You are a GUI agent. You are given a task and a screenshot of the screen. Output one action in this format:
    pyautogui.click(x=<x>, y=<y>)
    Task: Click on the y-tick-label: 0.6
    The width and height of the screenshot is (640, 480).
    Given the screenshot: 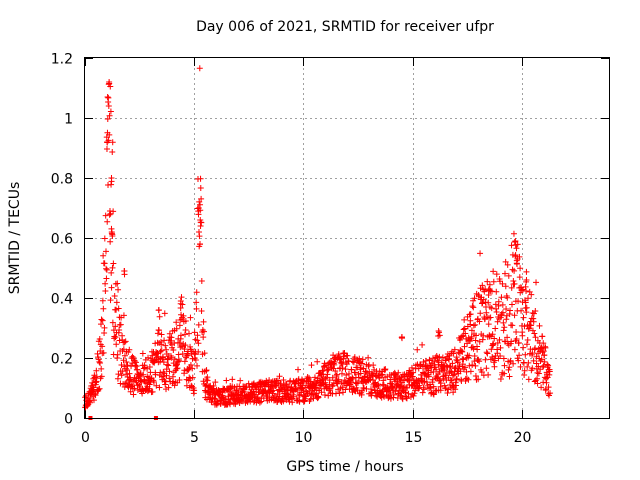 What is the action you would take?
    pyautogui.click(x=62, y=240)
    